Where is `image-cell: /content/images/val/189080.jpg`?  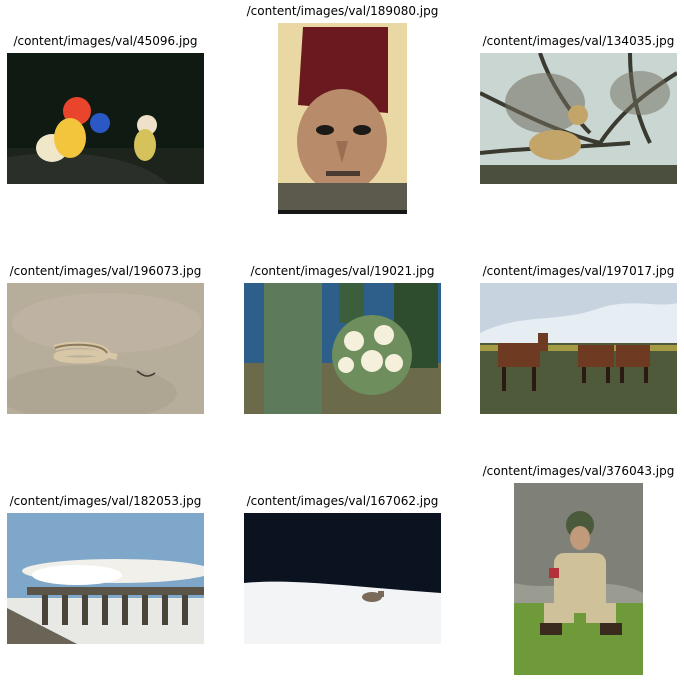 image-cell: /content/images/val/189080.jpg is located at coordinates (342, 109).